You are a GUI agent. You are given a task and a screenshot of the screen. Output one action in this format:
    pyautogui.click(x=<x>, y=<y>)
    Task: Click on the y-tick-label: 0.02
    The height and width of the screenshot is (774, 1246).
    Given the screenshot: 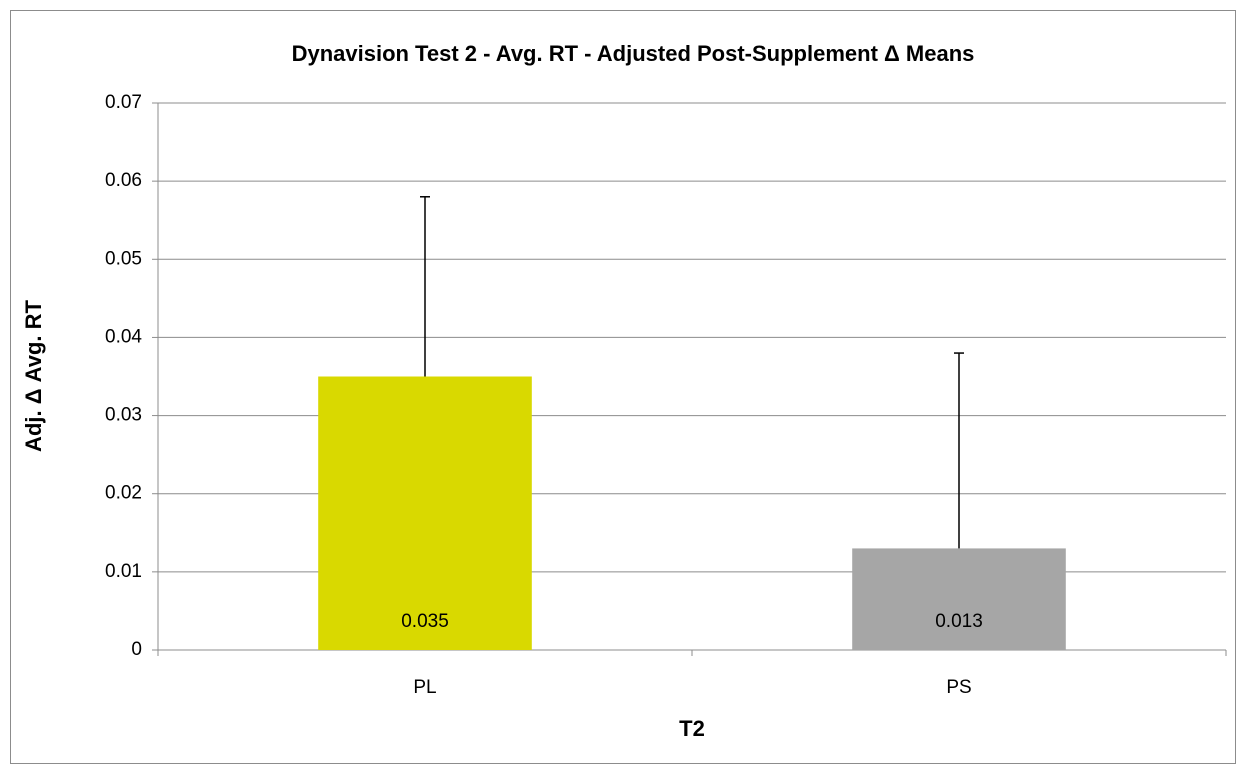 What is the action you would take?
    pyautogui.click(x=123, y=493)
    